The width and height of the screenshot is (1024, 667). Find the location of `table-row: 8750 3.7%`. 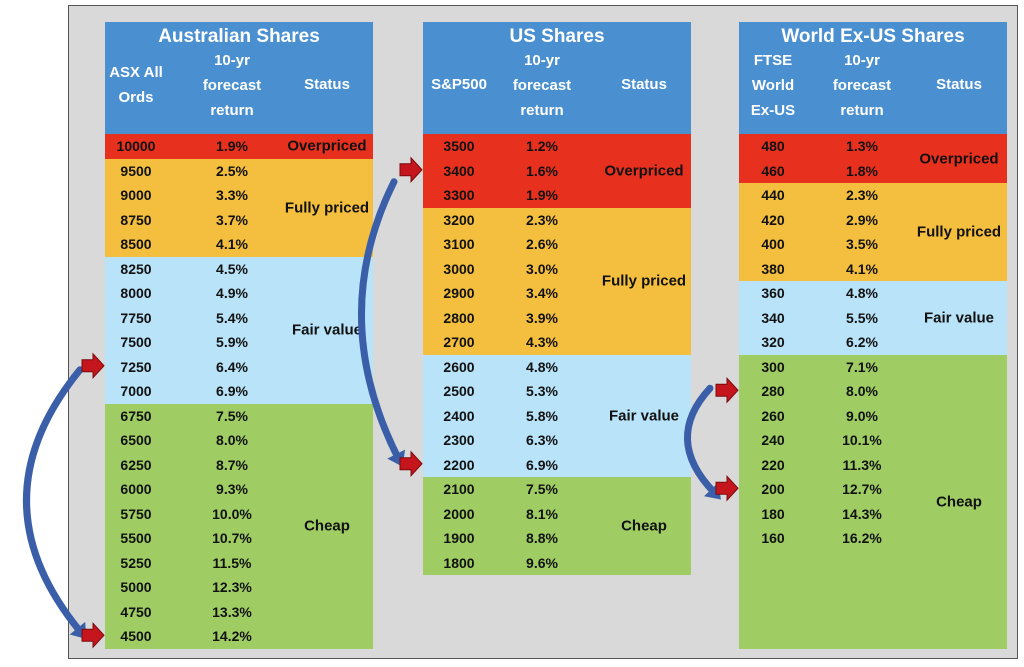

table-row: 8750 3.7% is located at coordinates (239, 220).